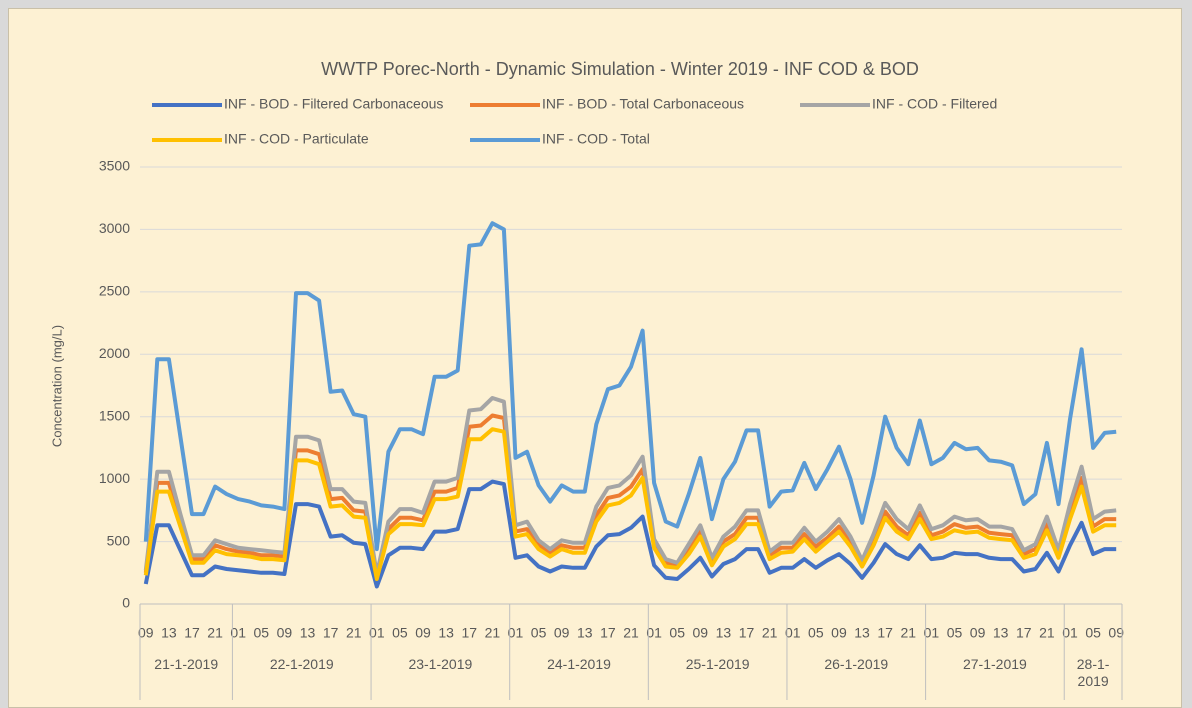 Image resolution: width=1192 pixels, height=708 pixels. I want to click on group-label: 24-1-2019, so click(579, 664).